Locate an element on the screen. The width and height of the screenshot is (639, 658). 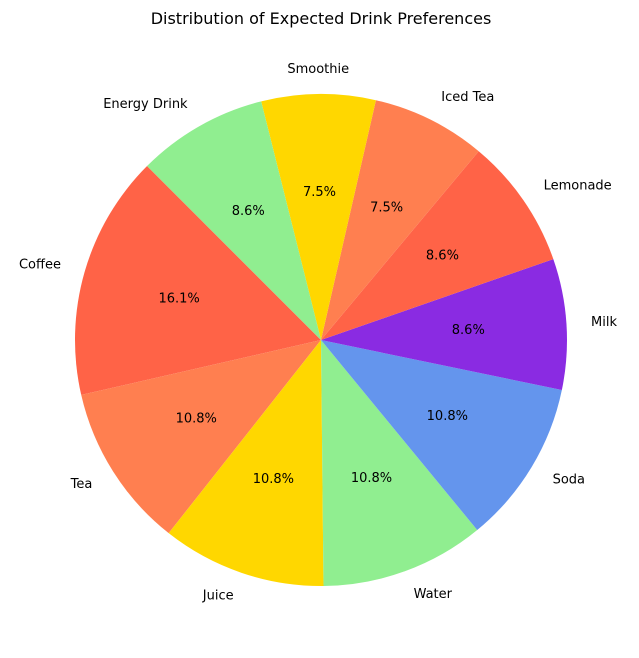
slice-label: Smoothie is located at coordinates (318, 69).